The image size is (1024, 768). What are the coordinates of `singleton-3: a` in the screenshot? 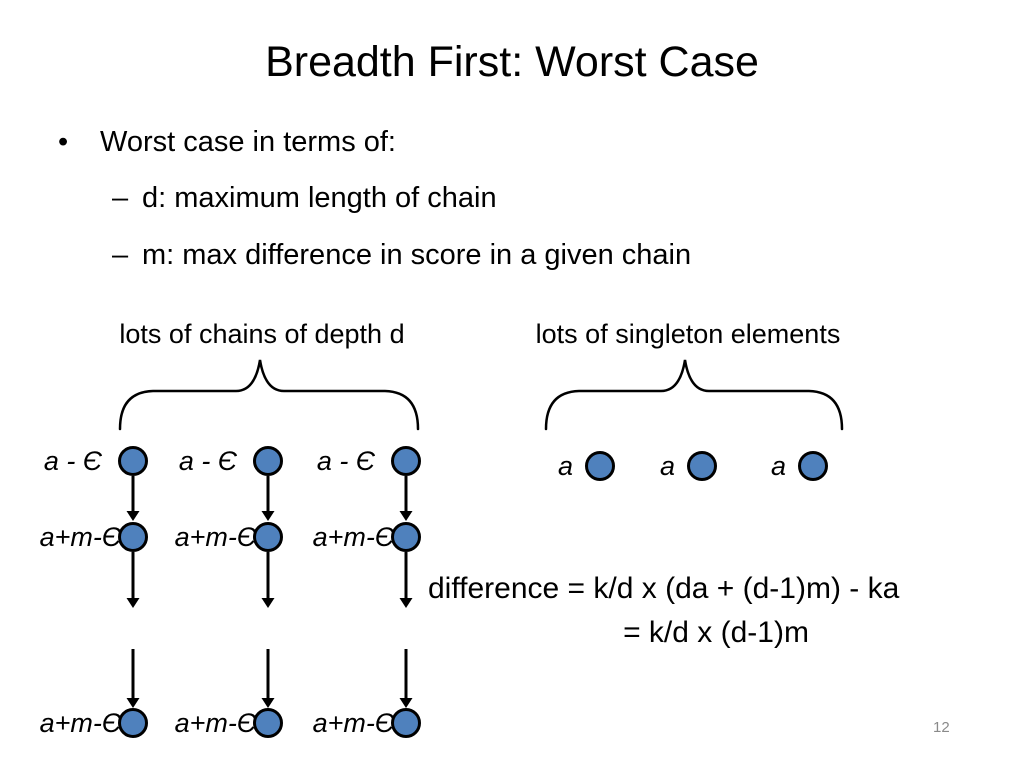 It's located at (799, 466).